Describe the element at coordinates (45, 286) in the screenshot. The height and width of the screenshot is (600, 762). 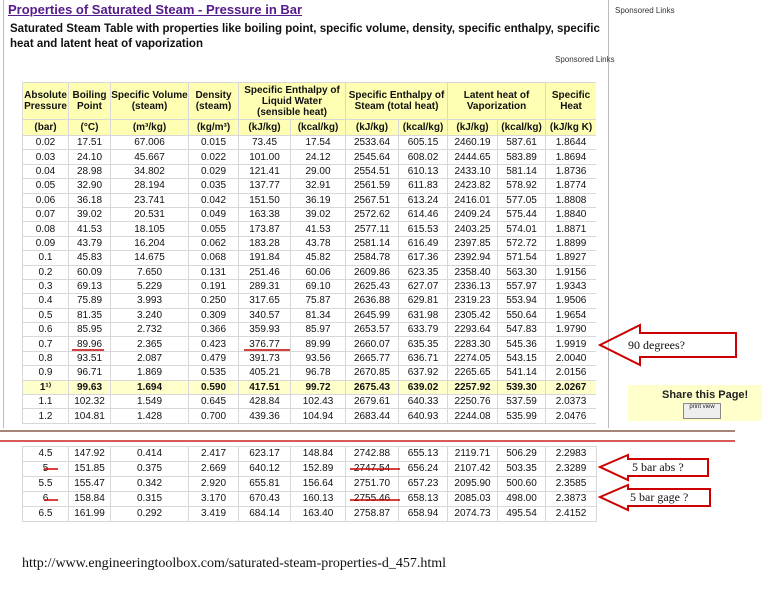
I see `cell: 0.3` at that location.